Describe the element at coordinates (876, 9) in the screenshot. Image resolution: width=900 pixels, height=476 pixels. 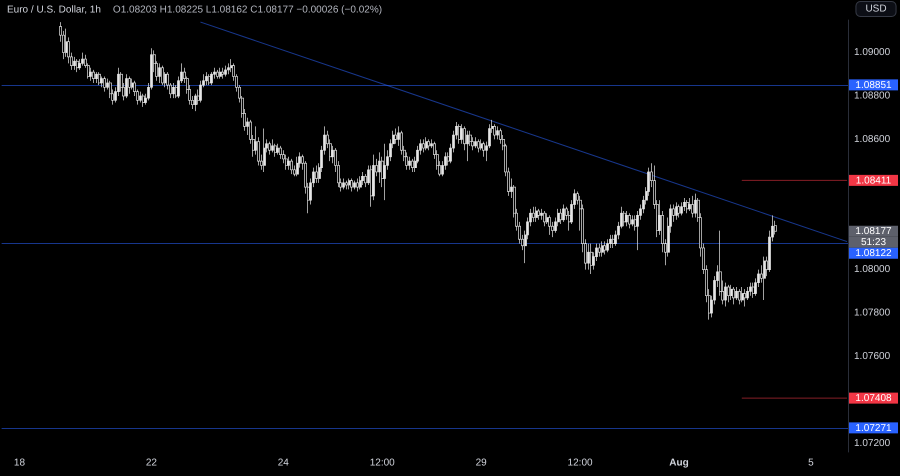
I see `y-axis-title: USD` at that location.